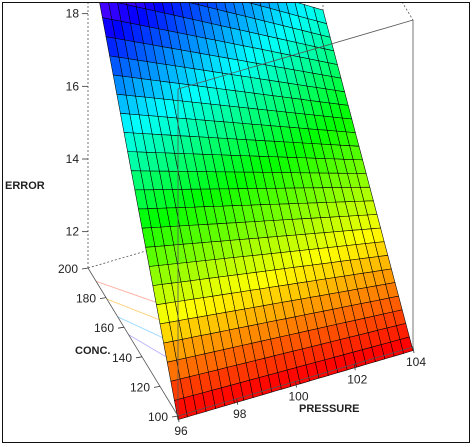 Image resolution: width=474 pixels, height=447 pixels. What do you see at coordinates (104, 328) in the screenshot?
I see `y-tick-label: 160` at bounding box center [104, 328].